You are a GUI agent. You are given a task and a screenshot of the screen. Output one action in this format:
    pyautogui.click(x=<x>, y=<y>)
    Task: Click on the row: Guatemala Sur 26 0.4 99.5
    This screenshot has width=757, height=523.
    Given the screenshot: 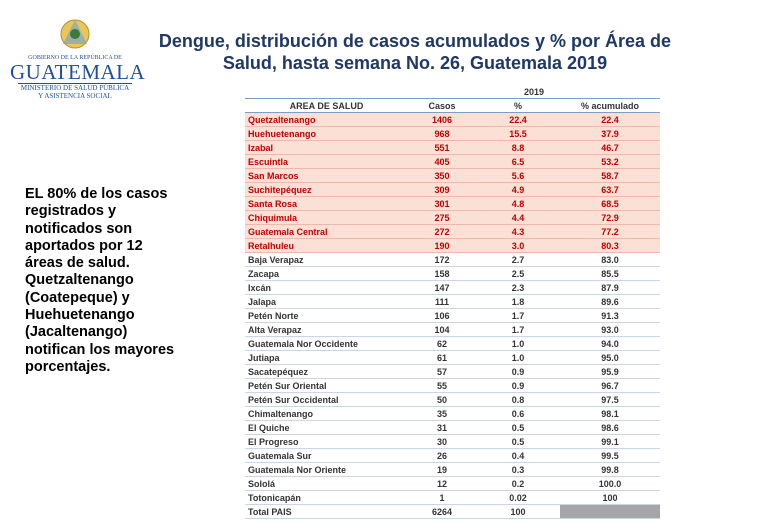 What is the action you would take?
    pyautogui.click(x=452, y=455)
    